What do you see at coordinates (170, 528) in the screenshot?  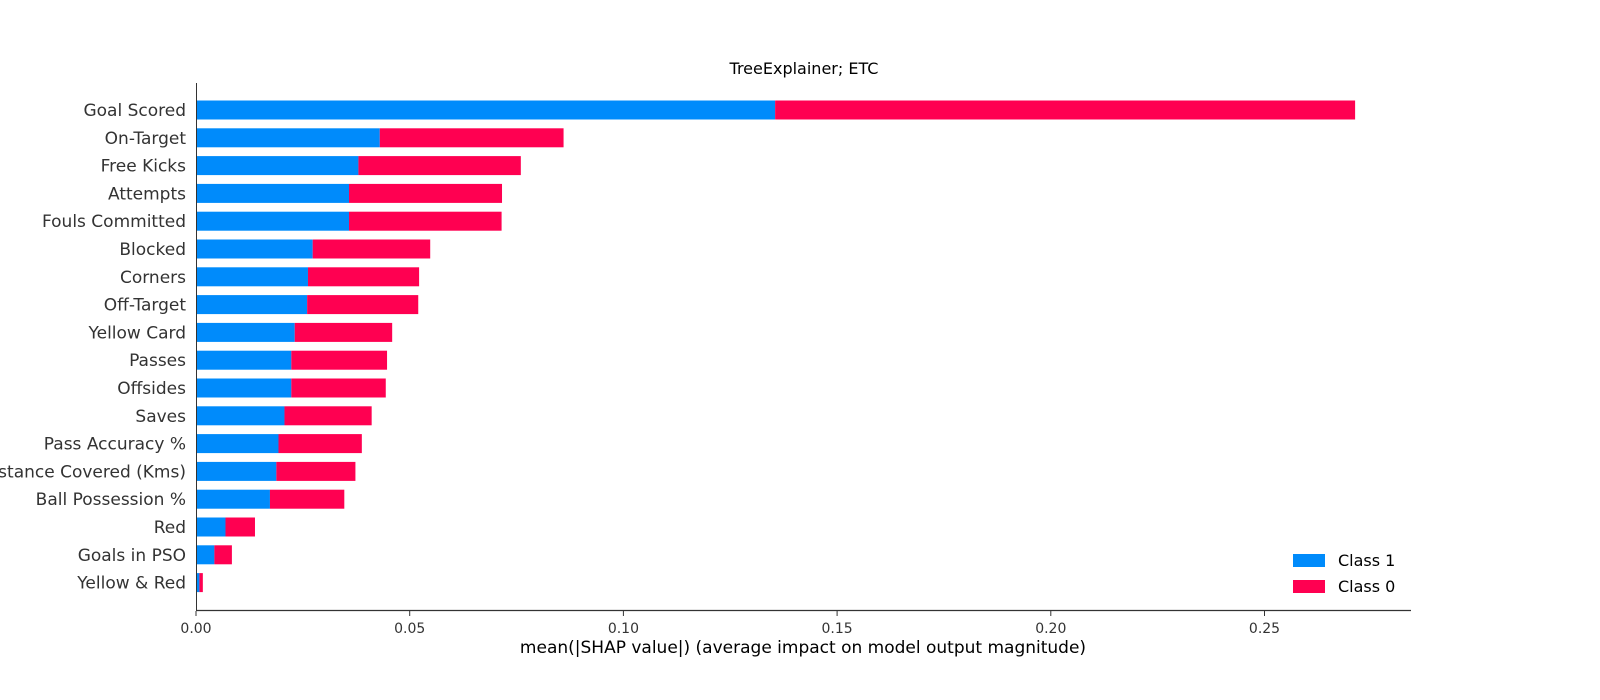 I see `y-tick-label: Red` at bounding box center [170, 528].